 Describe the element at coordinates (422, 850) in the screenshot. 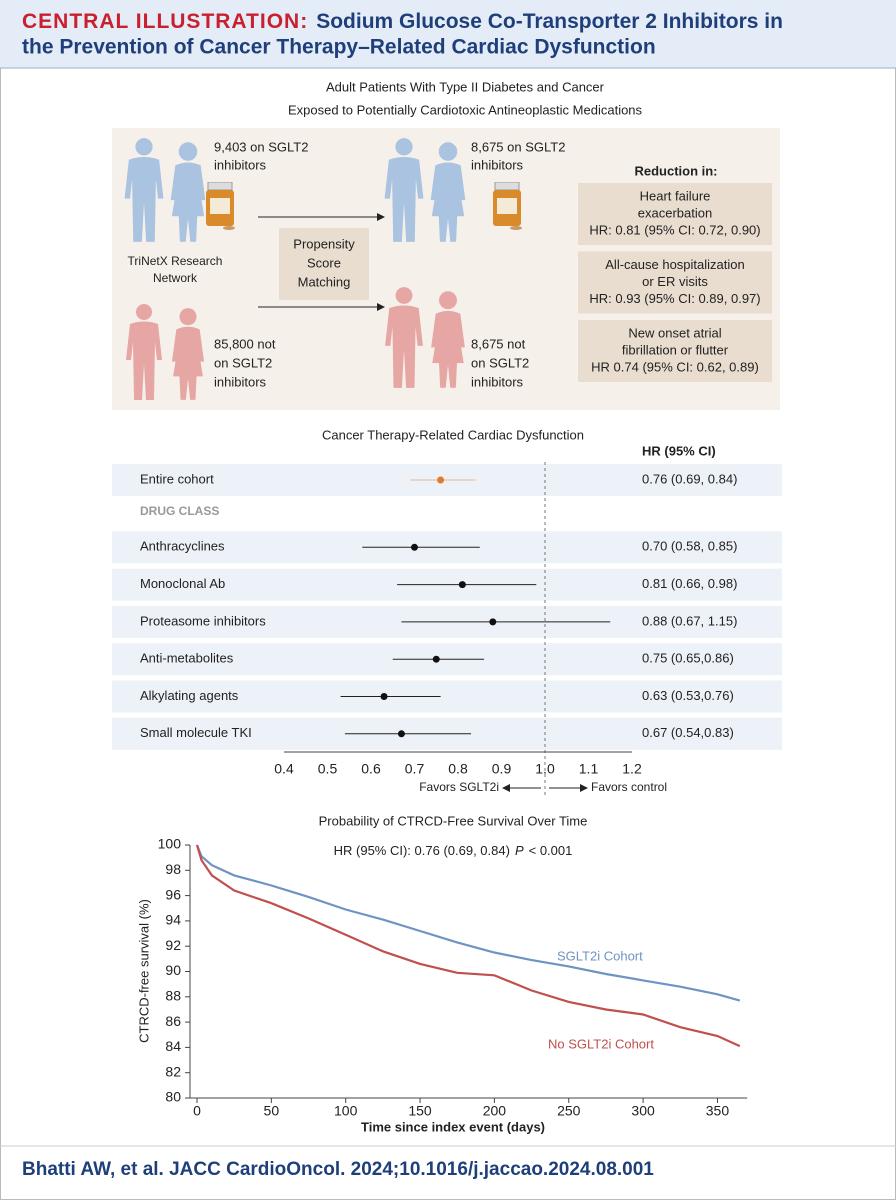

I see `subtitle-part: HR (95% CI): 0.76 (0.69, 0.84)` at that location.